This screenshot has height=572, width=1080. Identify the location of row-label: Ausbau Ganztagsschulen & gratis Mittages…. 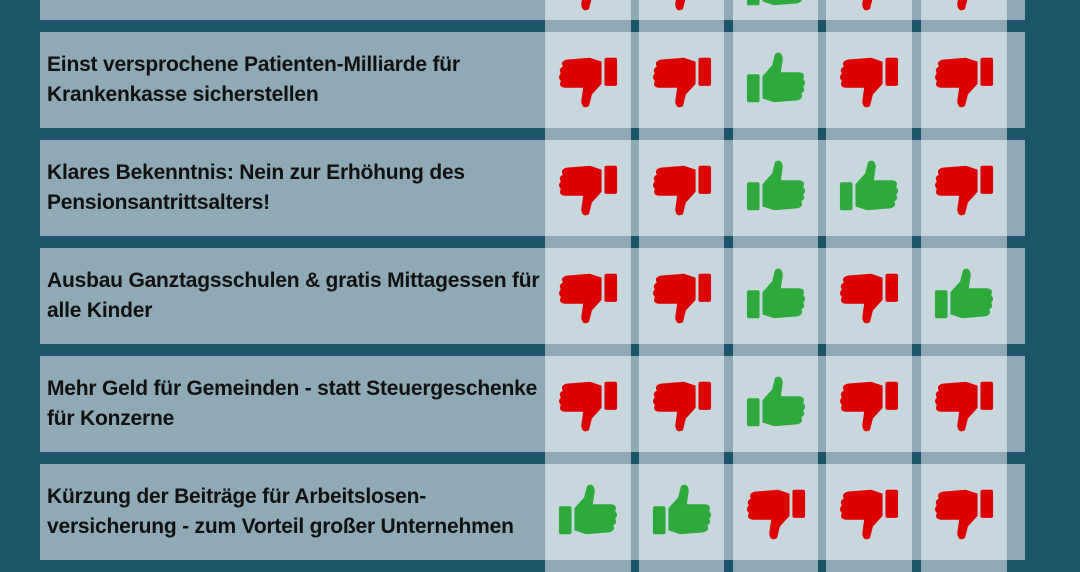
(293, 295).